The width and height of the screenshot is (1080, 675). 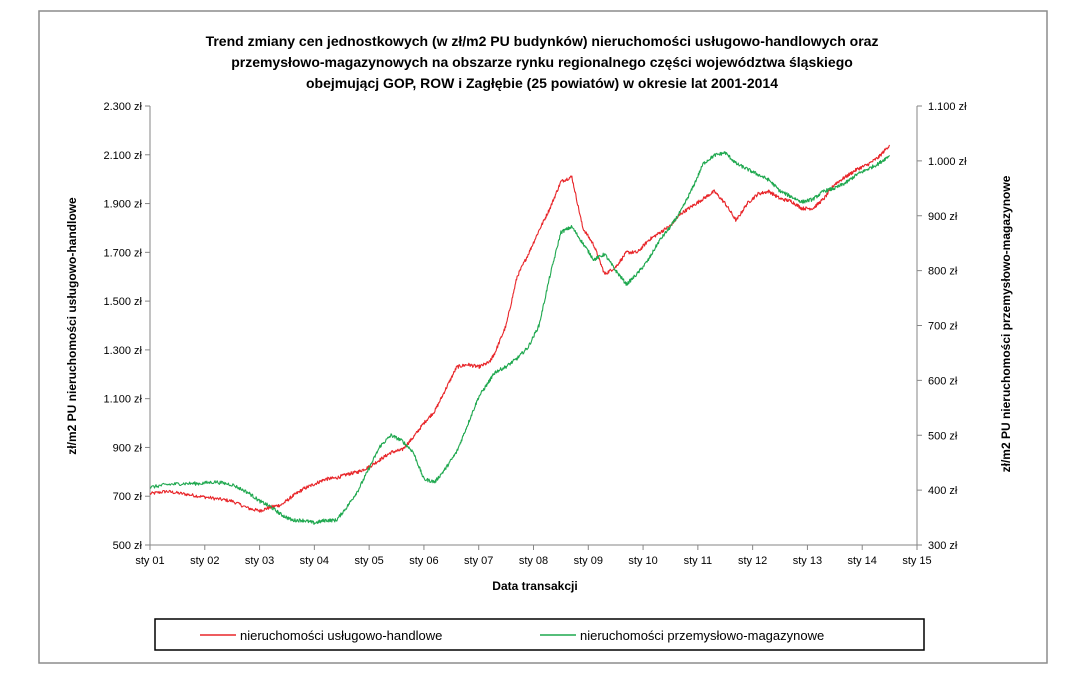 What do you see at coordinates (943, 327) in the screenshot?
I see `right-tick-label: 700 zł` at bounding box center [943, 327].